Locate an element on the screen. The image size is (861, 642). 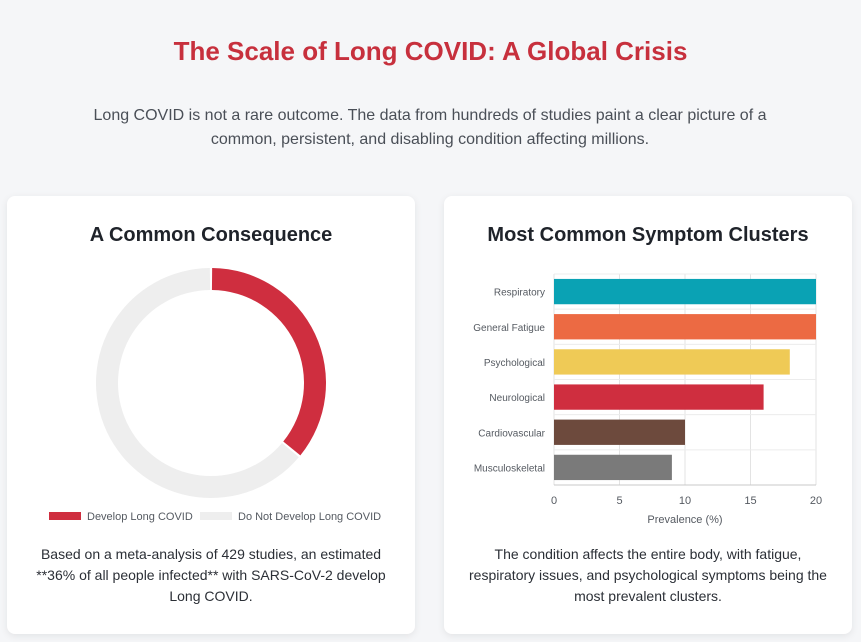
category-label: Musculoskeletal is located at coordinates (509, 468).